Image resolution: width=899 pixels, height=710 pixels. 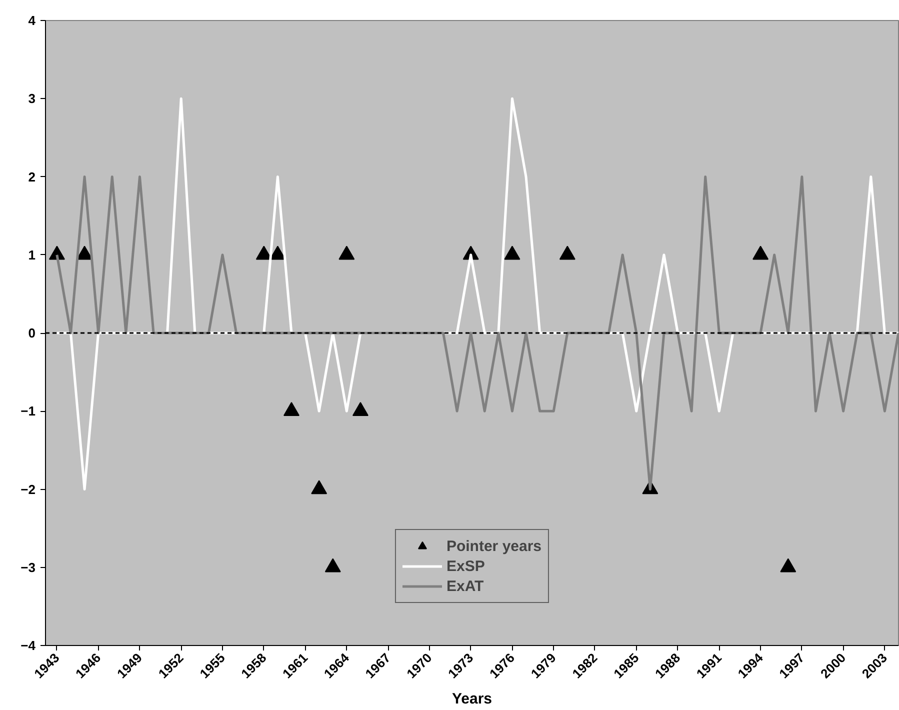 I want to click on y-tick-label: 0, so click(x=32, y=333).